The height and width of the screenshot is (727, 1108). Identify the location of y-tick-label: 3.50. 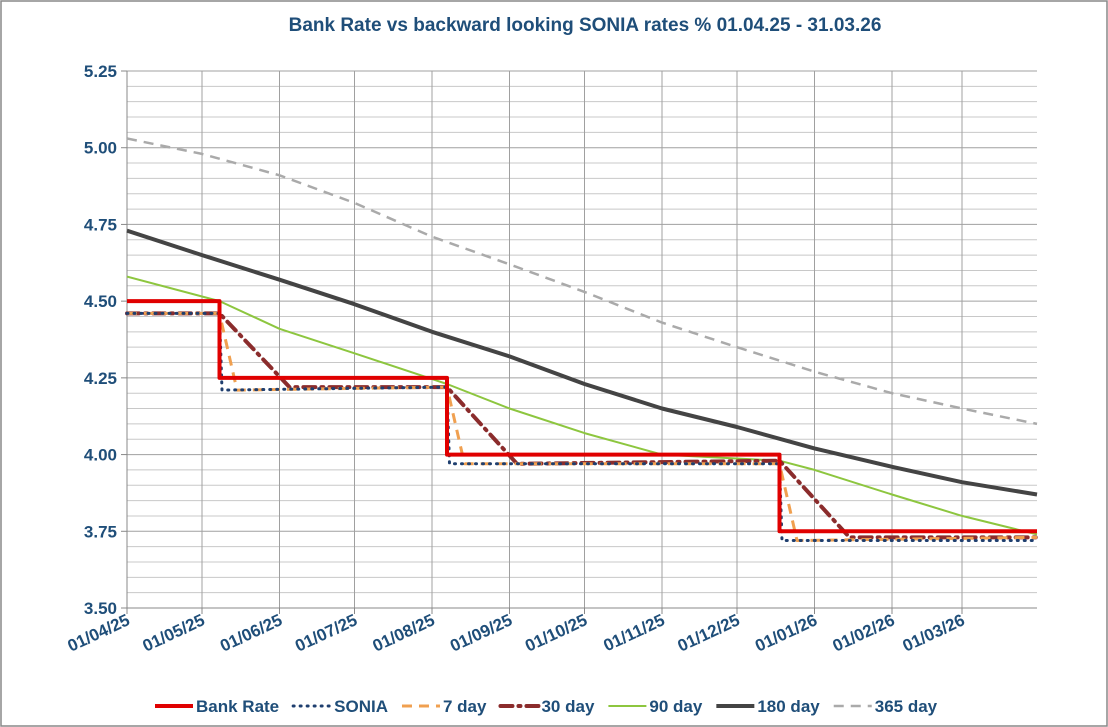
(100, 608).